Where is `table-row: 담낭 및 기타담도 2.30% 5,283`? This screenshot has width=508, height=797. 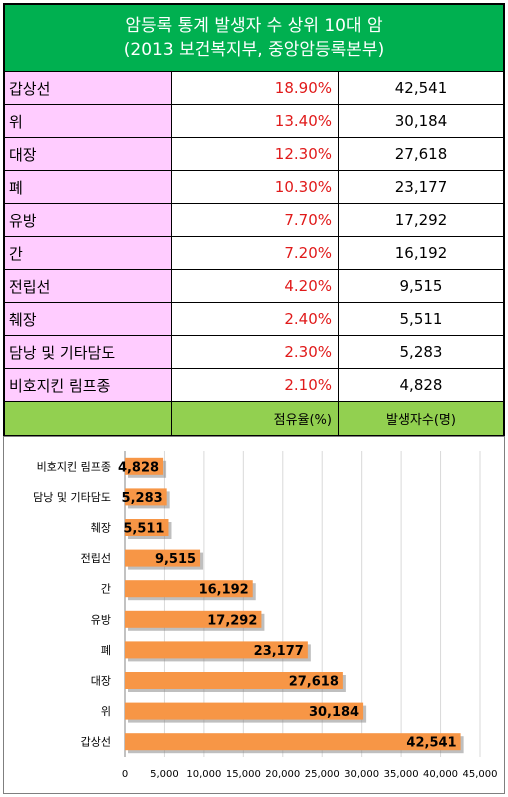
table-row: 담낭 및 기타담도 2.30% 5,283 is located at coordinates (254, 352).